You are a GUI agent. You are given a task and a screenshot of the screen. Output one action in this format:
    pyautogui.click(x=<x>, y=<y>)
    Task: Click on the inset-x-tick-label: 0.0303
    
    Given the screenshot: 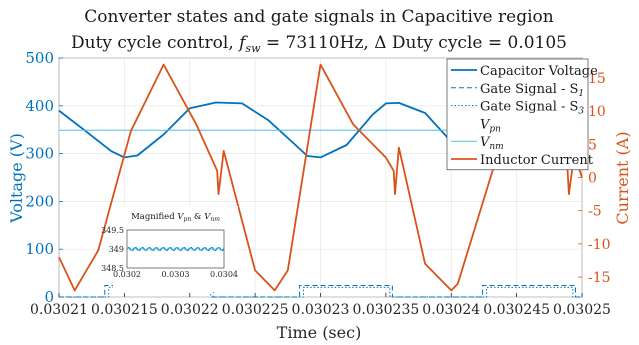 What is the action you would take?
    pyautogui.click(x=176, y=274)
    